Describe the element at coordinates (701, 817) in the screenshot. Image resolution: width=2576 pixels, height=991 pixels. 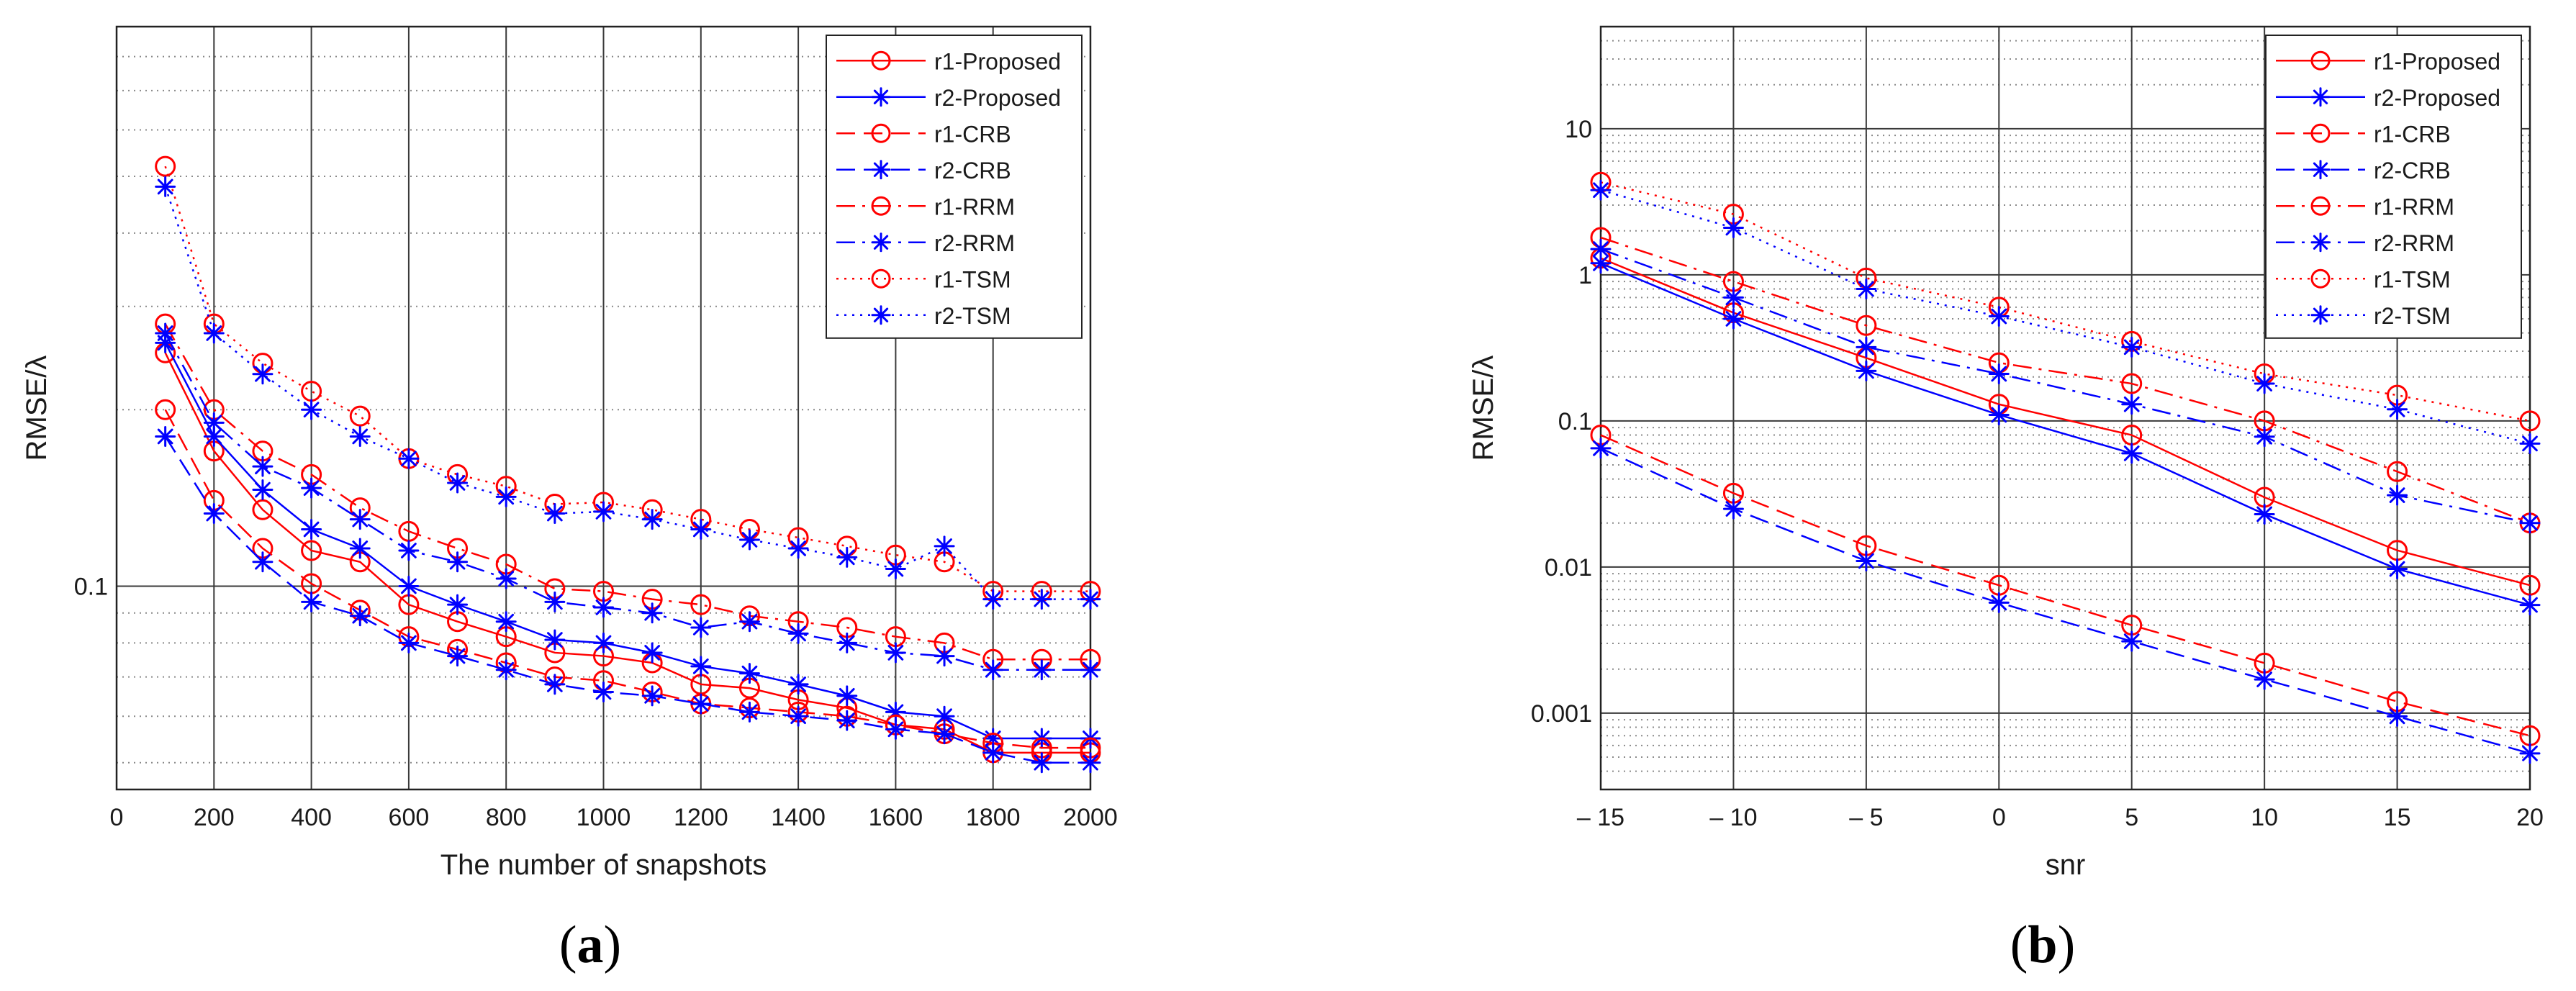
I see `x-tick-label: 1200` at that location.